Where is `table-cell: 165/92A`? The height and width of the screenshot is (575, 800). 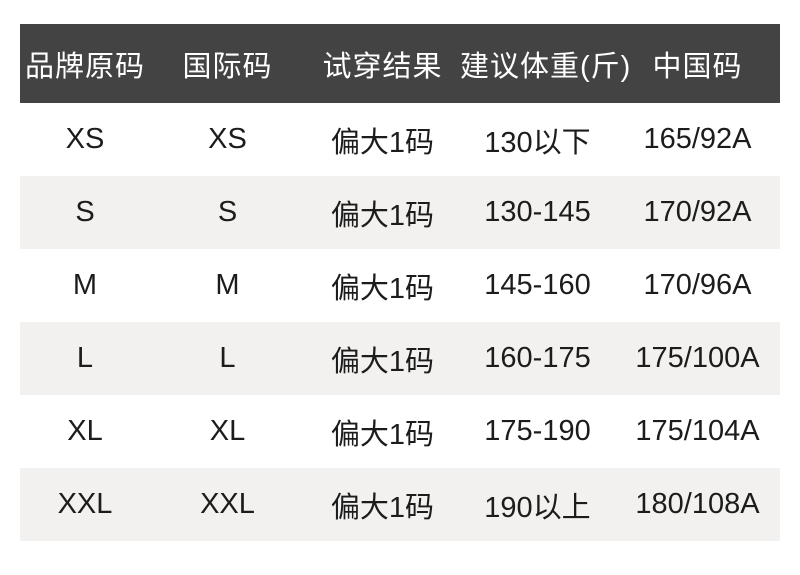 table-cell: 165/92A is located at coordinates (697, 139).